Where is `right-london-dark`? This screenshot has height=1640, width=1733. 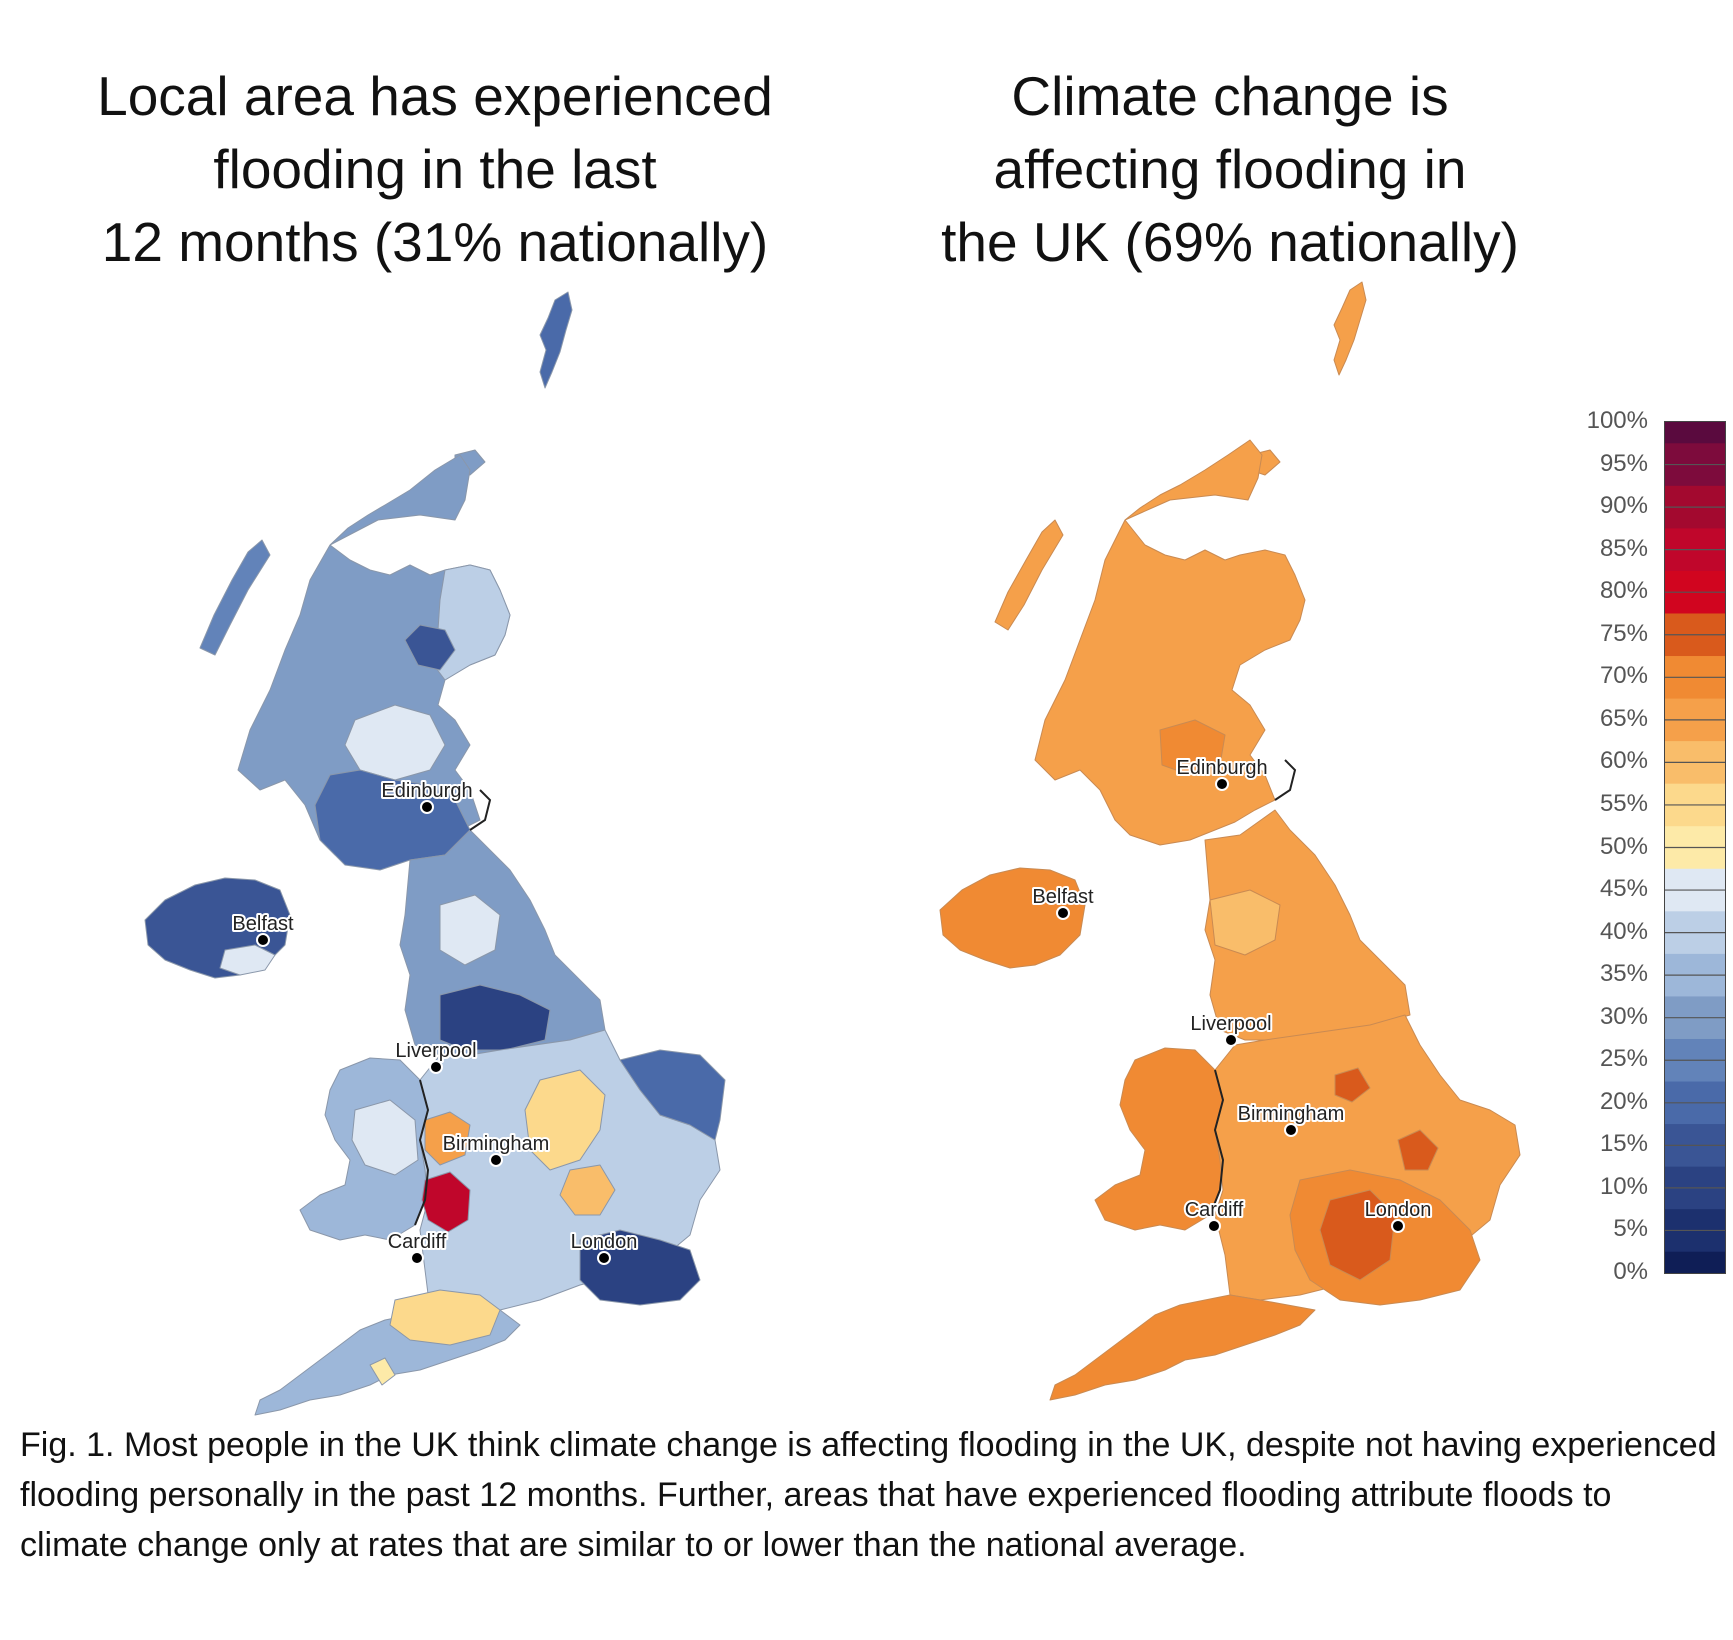 right-london-dark is located at coordinates (1357, 1235).